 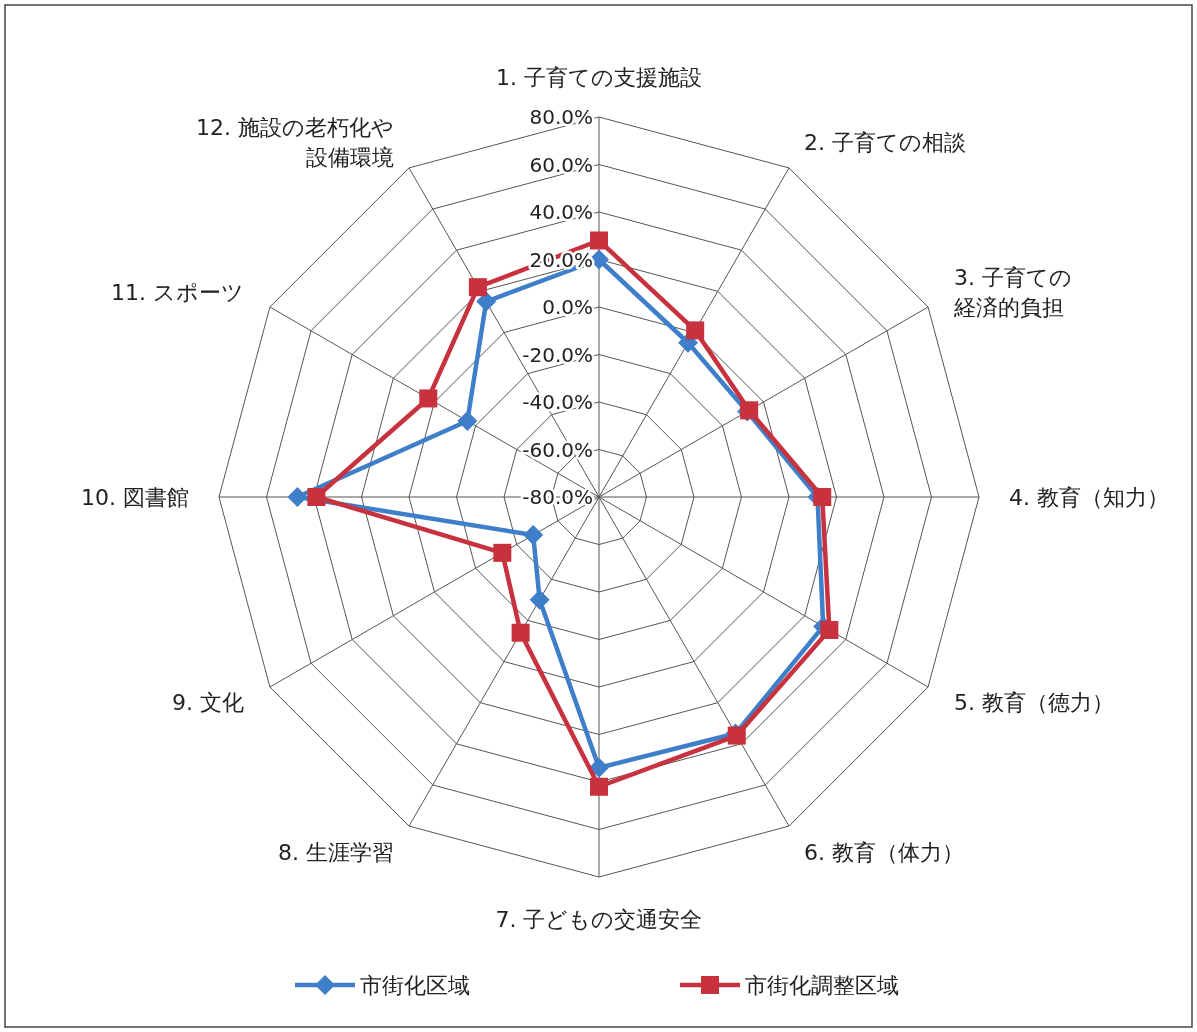 I want to click on spoke-label: 7. 子どもの交通安全, so click(x=599, y=919).